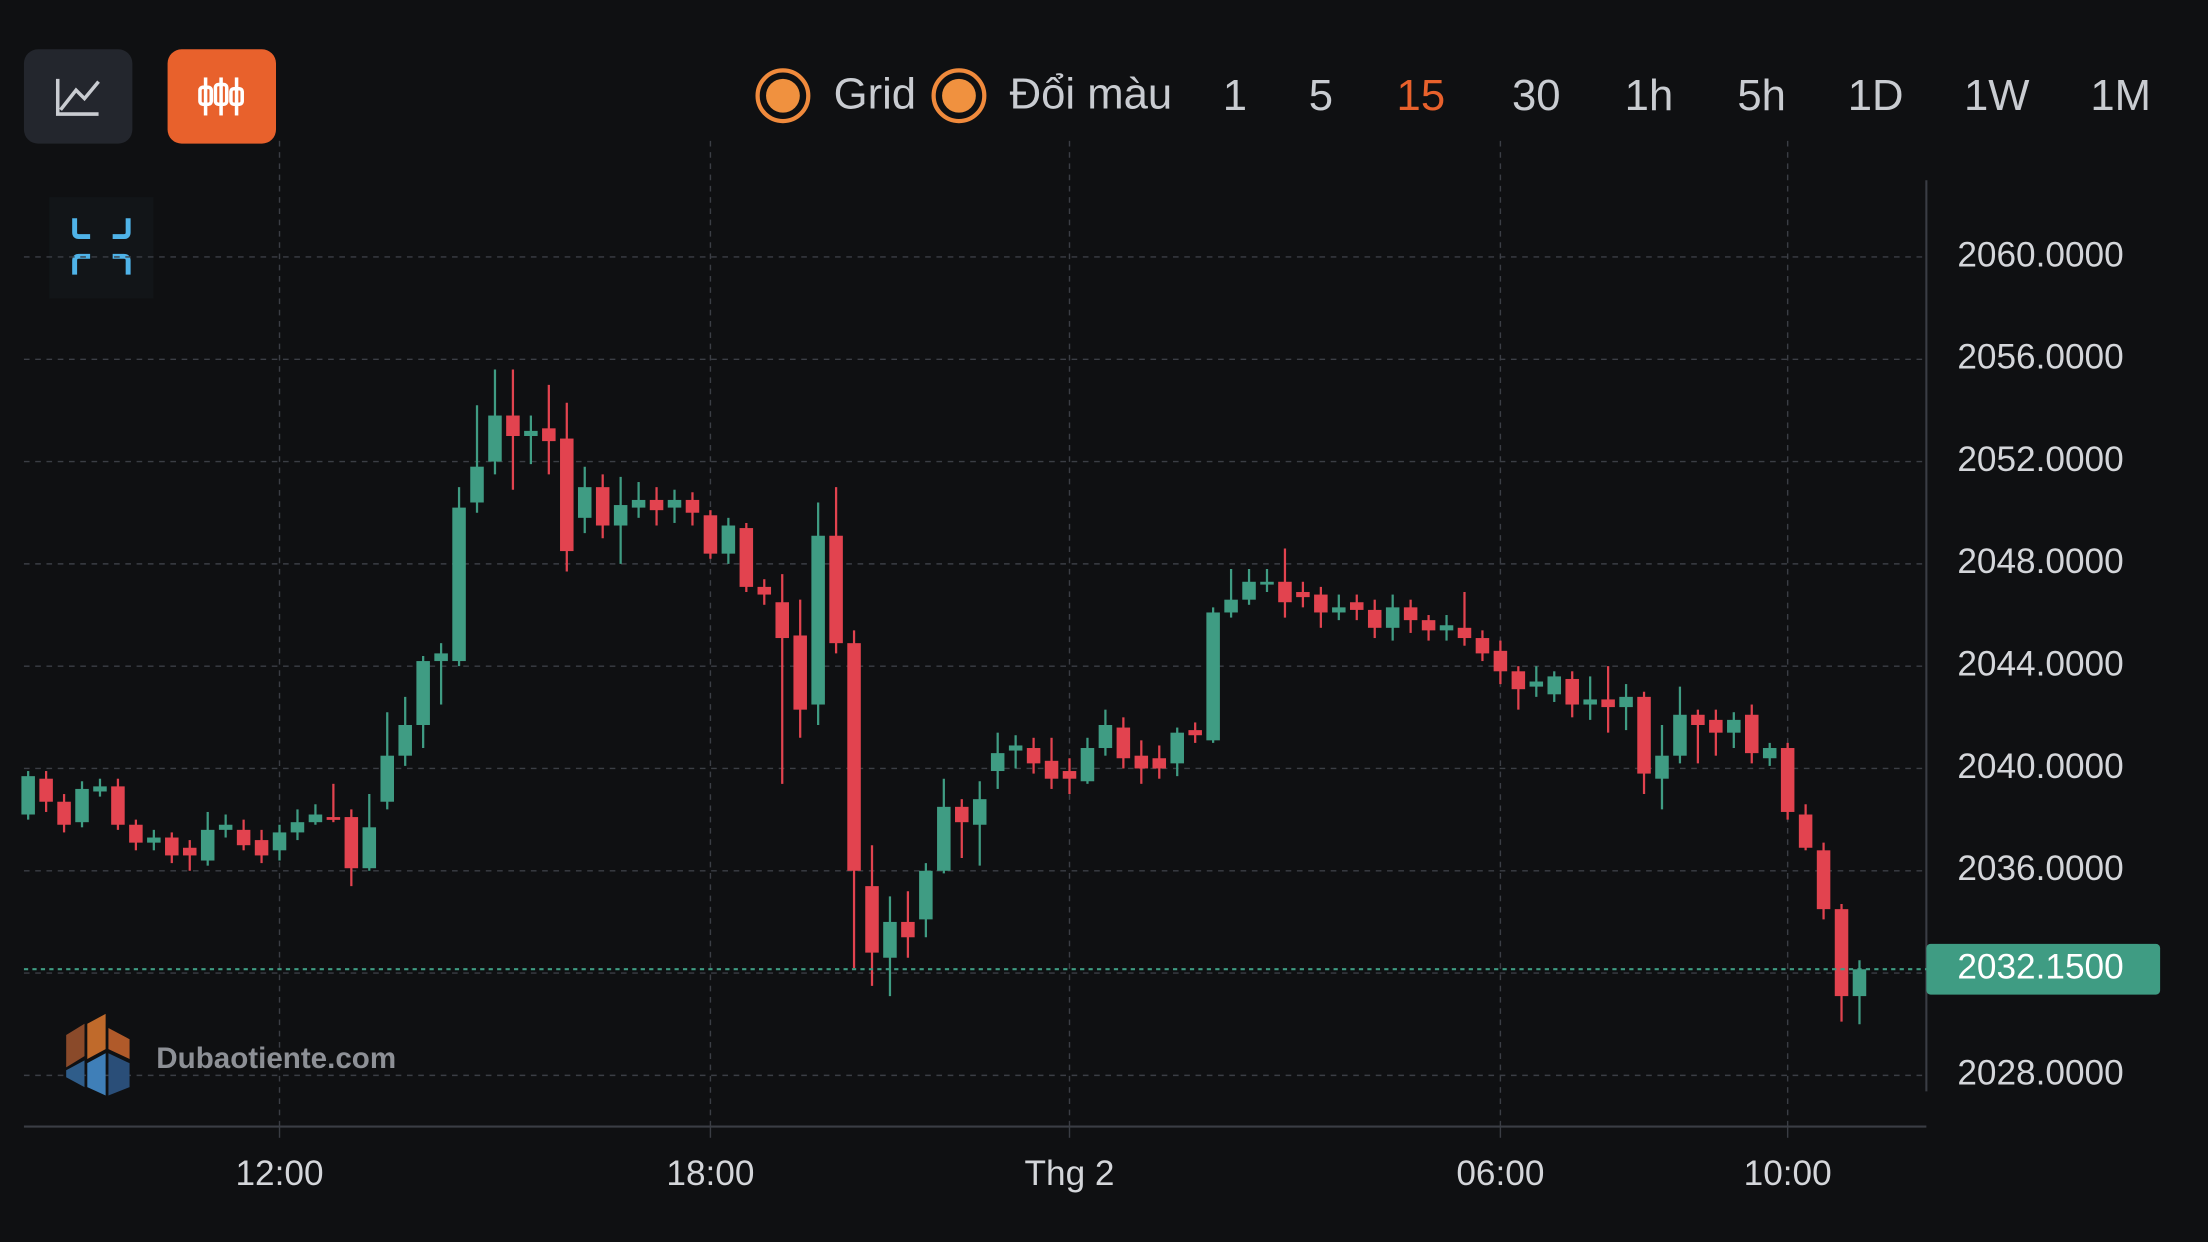  Describe the element at coordinates (1070, 1173) in the screenshot. I see `x-tick-label: Thg 2` at that location.